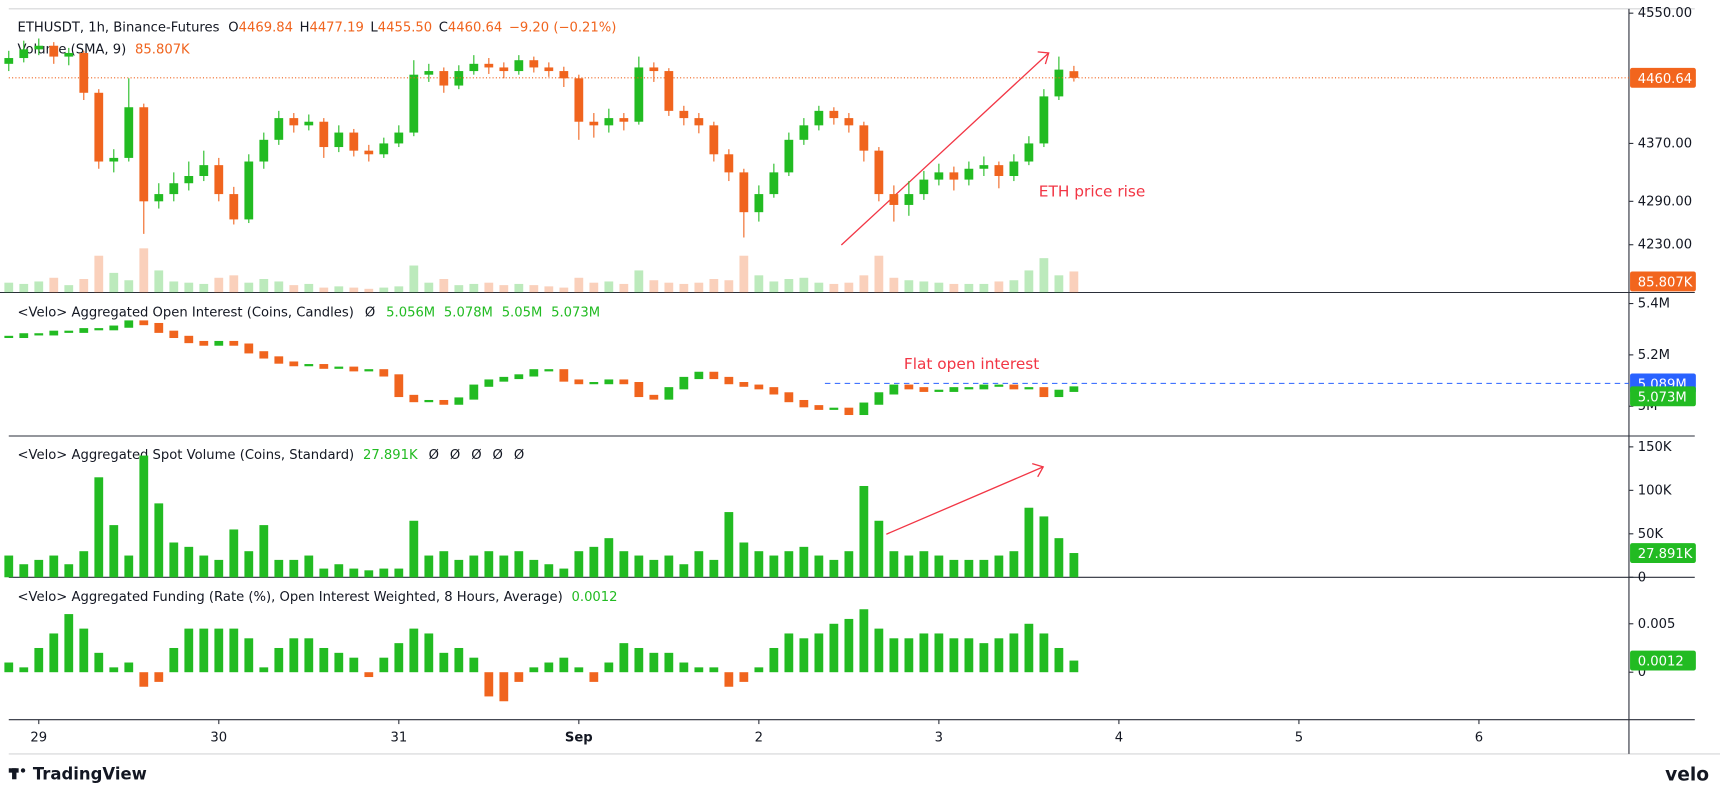 The width and height of the screenshot is (1720, 787). I want to click on last-value-tag: 0.0012, so click(1661, 662).